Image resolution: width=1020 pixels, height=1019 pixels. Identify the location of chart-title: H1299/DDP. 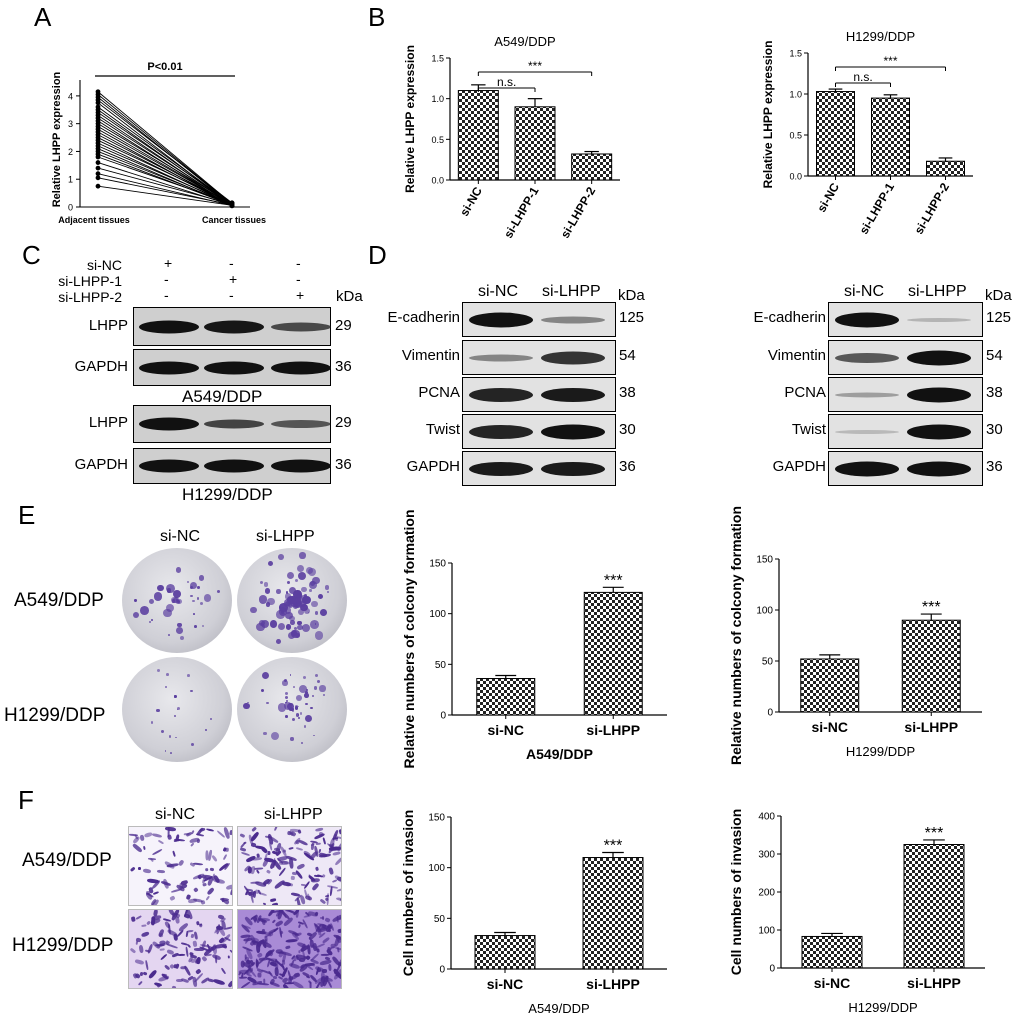
(880, 36).